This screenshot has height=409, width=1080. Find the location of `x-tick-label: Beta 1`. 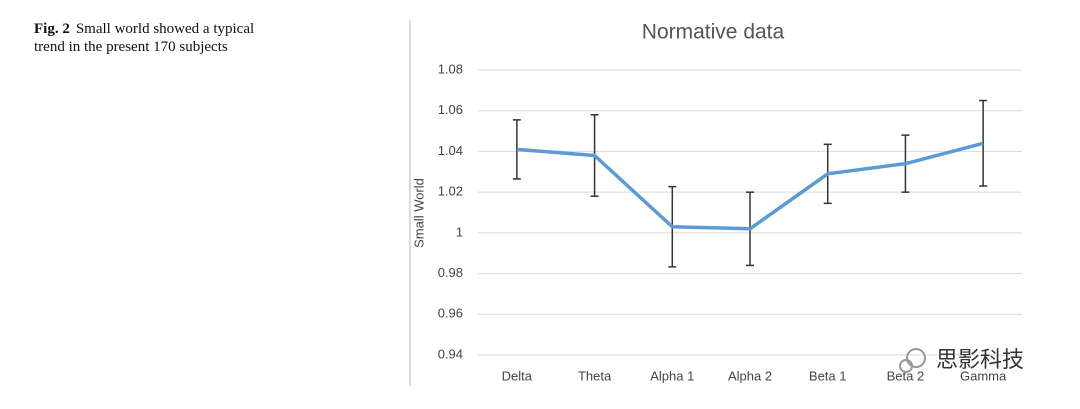

x-tick-label: Beta 1 is located at coordinates (828, 375).